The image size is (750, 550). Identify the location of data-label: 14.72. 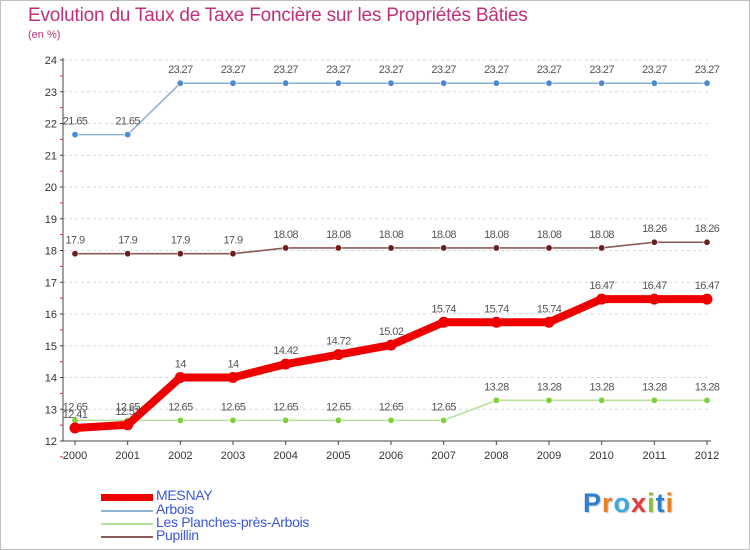
(338, 342).